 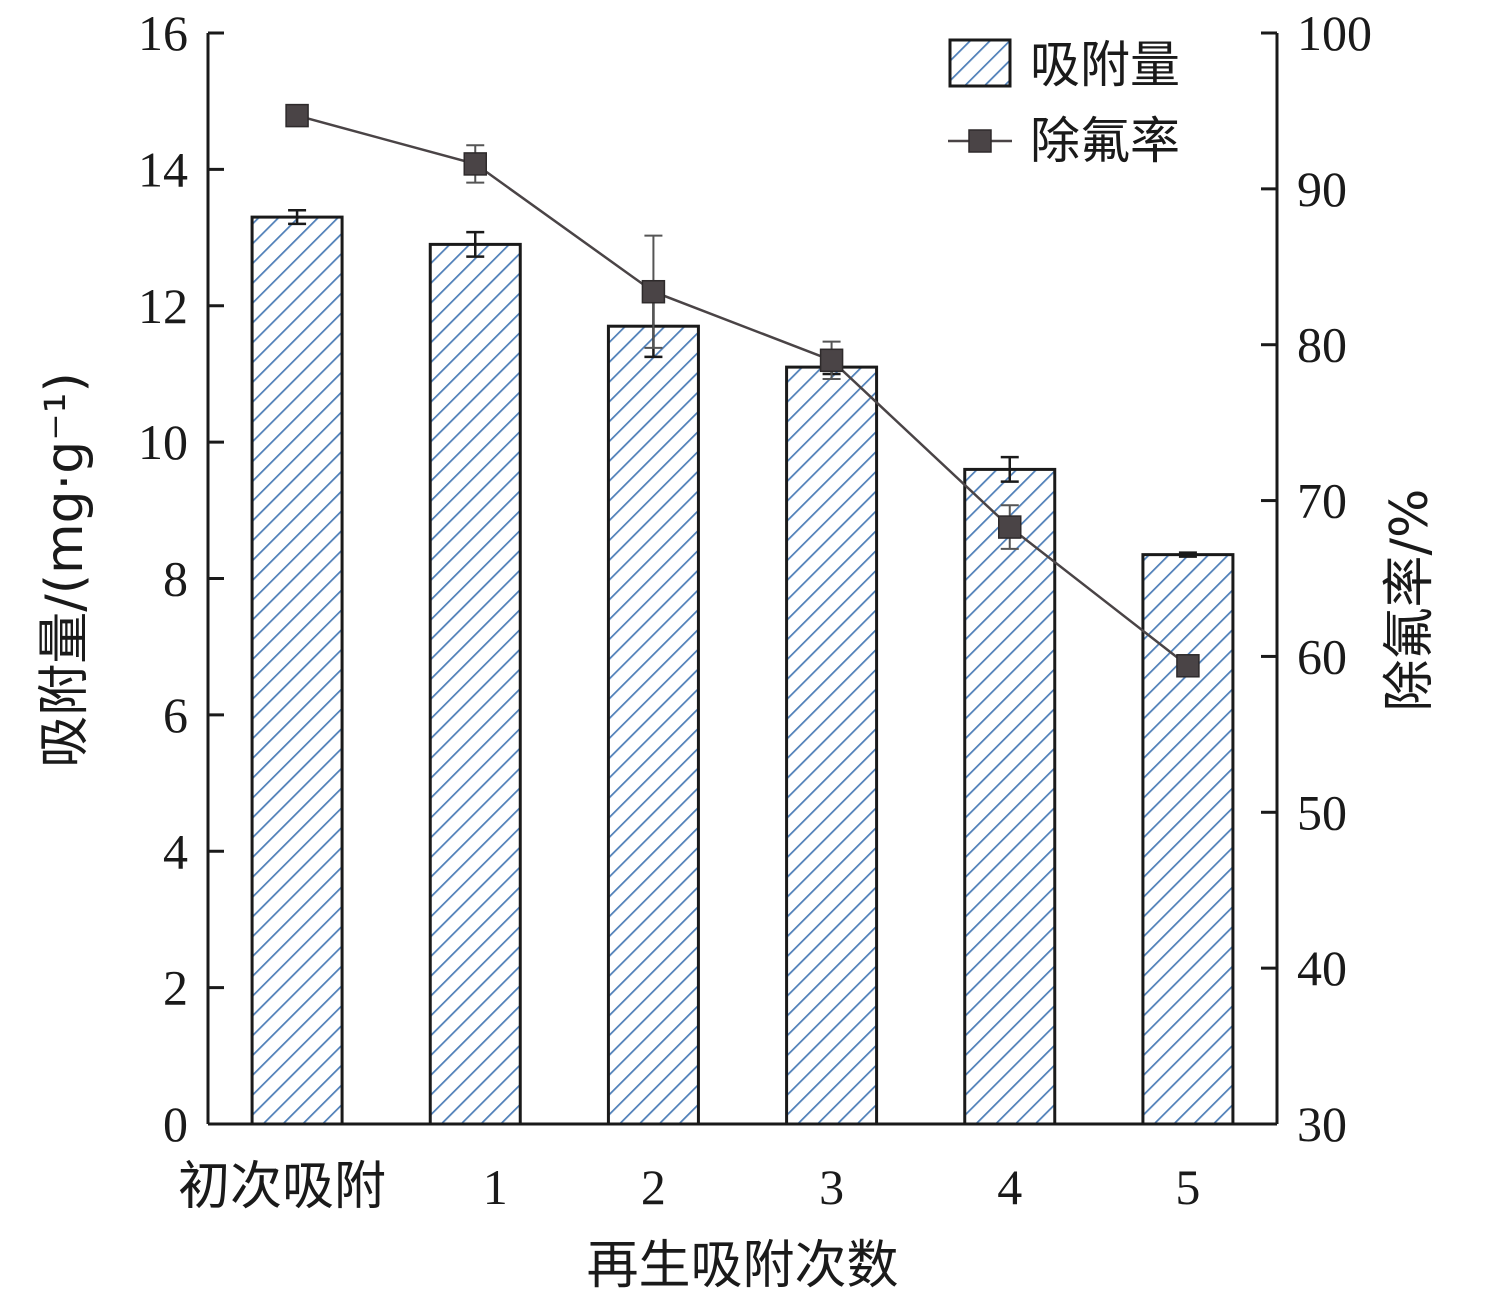 What do you see at coordinates (282, 1187) in the screenshot?
I see `x-tick-label: 初次吸附` at bounding box center [282, 1187].